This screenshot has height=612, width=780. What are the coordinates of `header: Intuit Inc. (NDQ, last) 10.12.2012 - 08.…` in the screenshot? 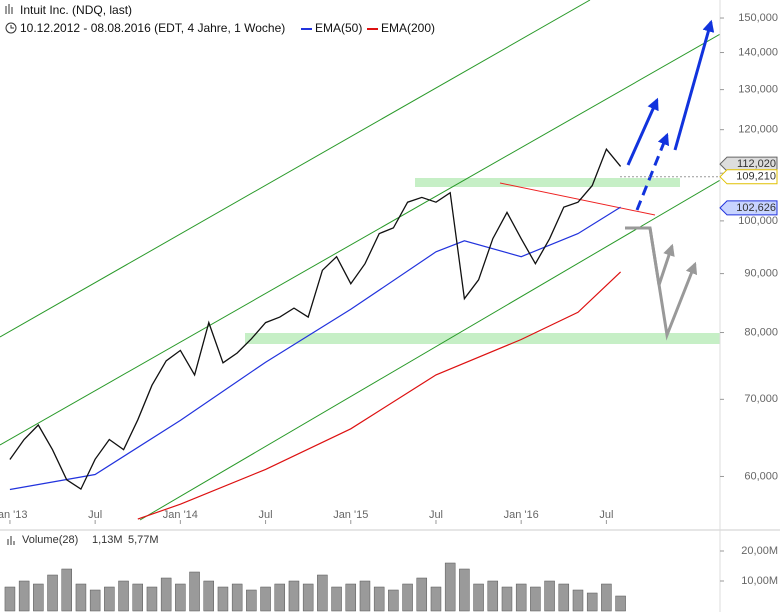 It's located at (220, 19).